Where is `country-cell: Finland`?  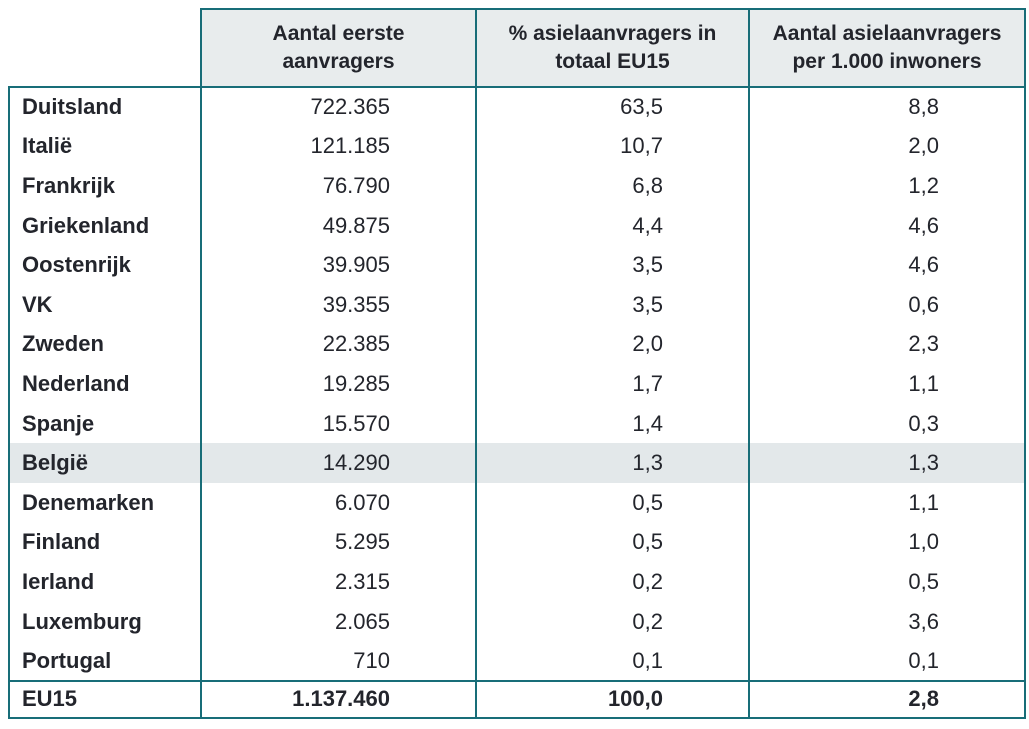 country-cell: Finland is located at coordinates (105, 542).